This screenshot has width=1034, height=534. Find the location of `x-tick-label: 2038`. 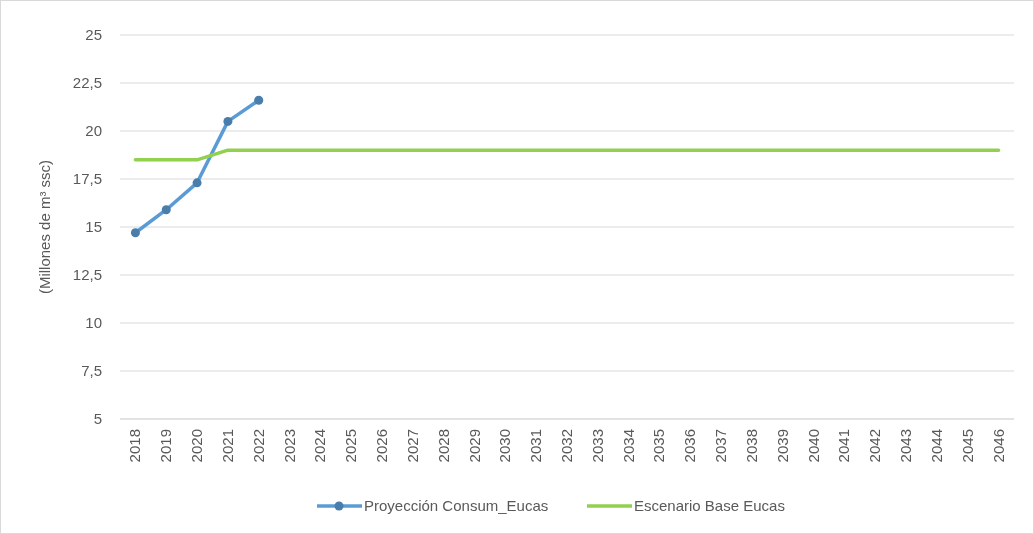

x-tick-label: 2038 is located at coordinates (751, 446).